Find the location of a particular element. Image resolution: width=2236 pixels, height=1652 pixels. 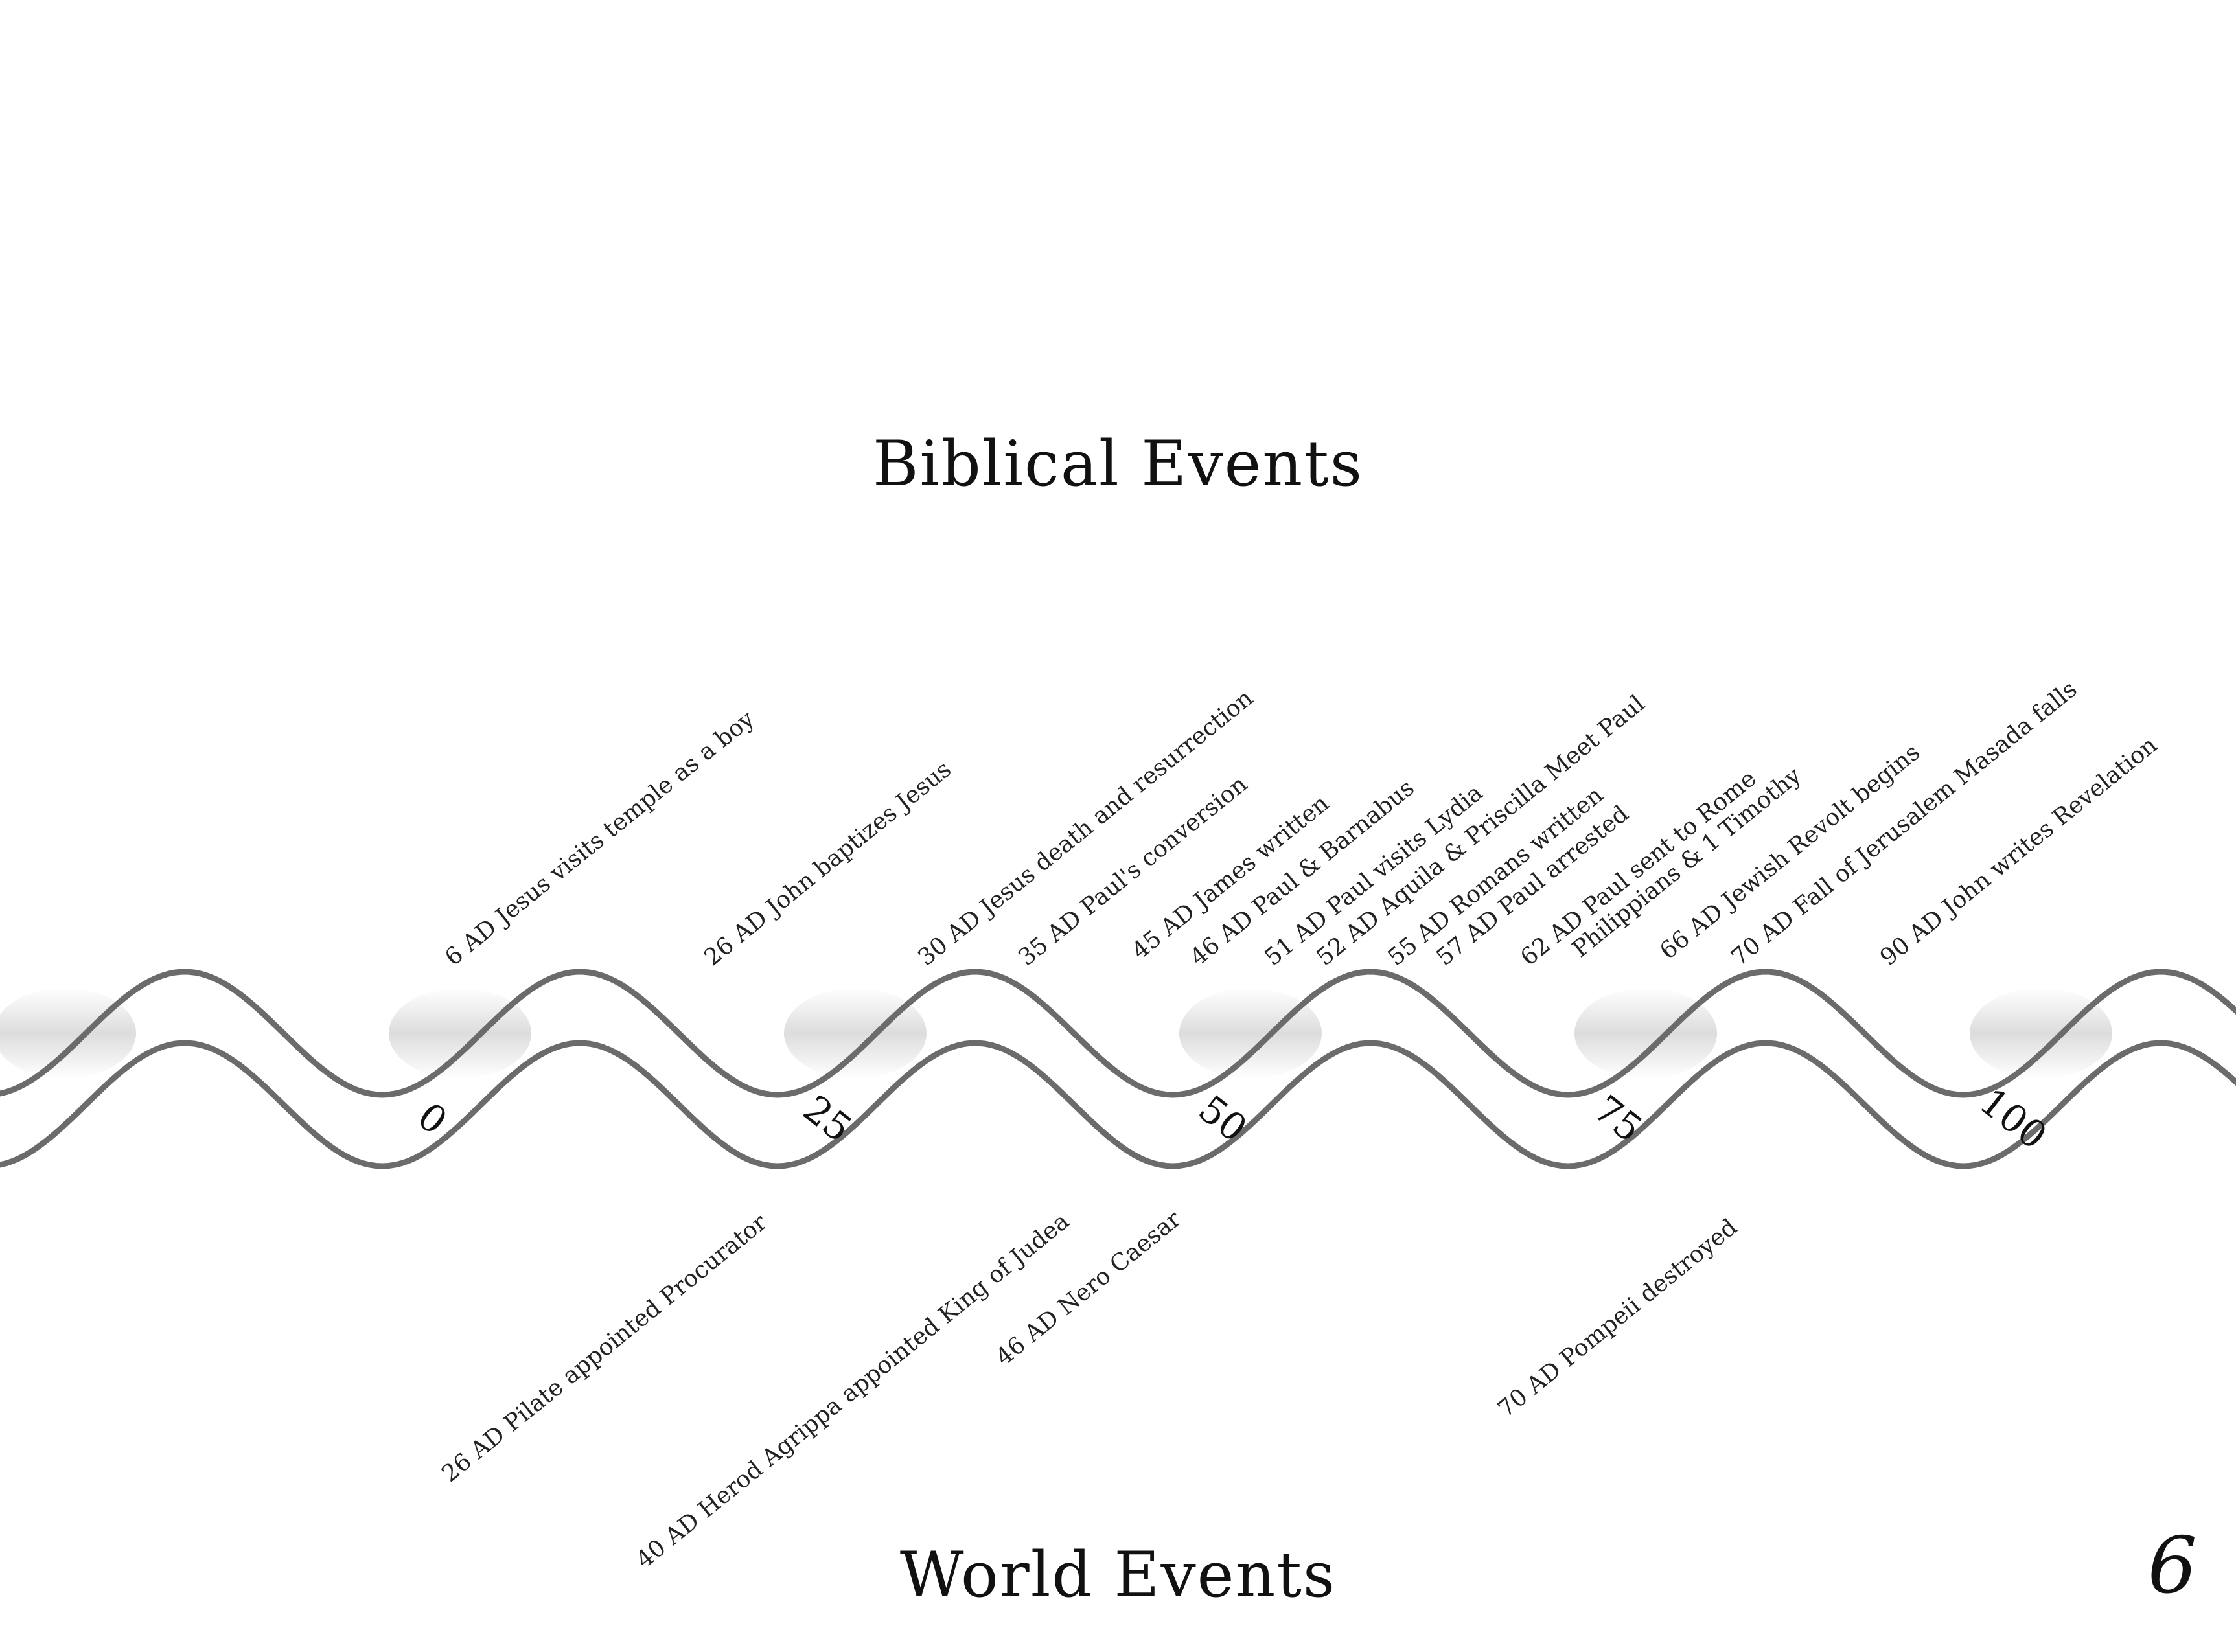

ribbon-lower-edge is located at coordinates (1118, 1104).